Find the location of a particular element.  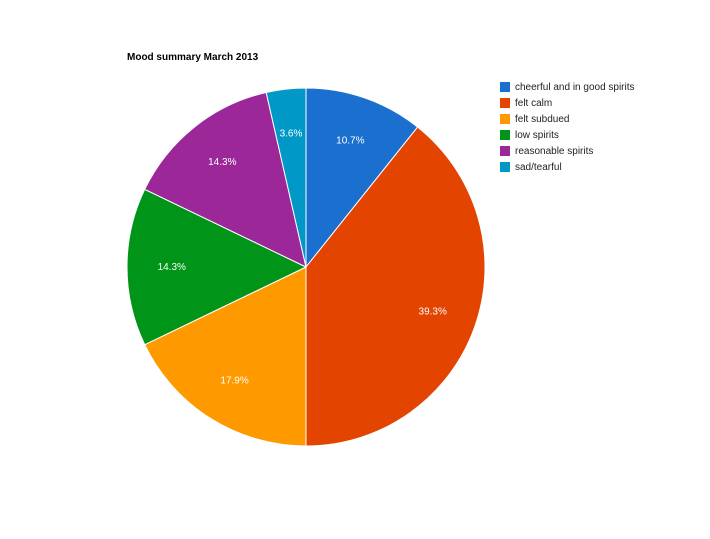

chart-title: Mood summary March 2013 is located at coordinates (193, 57).